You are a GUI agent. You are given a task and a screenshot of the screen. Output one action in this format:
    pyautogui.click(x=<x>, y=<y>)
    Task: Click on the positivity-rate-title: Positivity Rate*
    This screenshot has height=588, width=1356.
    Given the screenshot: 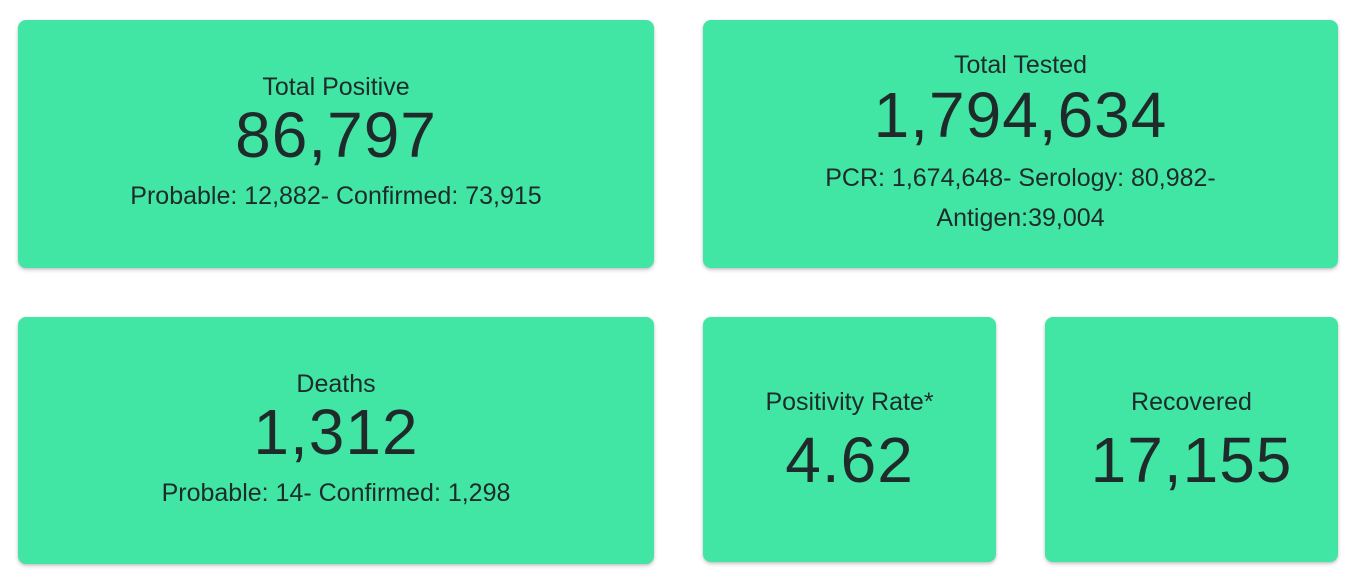 What is the action you would take?
    pyautogui.click(x=849, y=401)
    